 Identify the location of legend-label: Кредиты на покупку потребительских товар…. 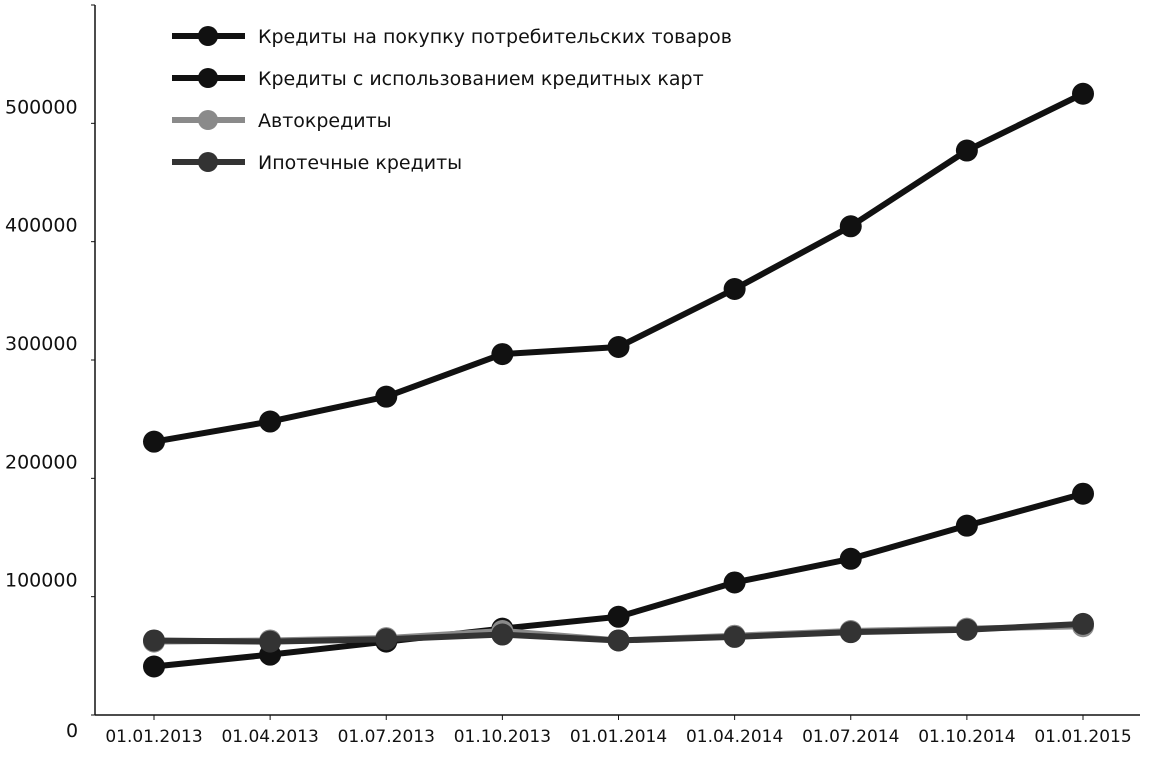
(495, 37).